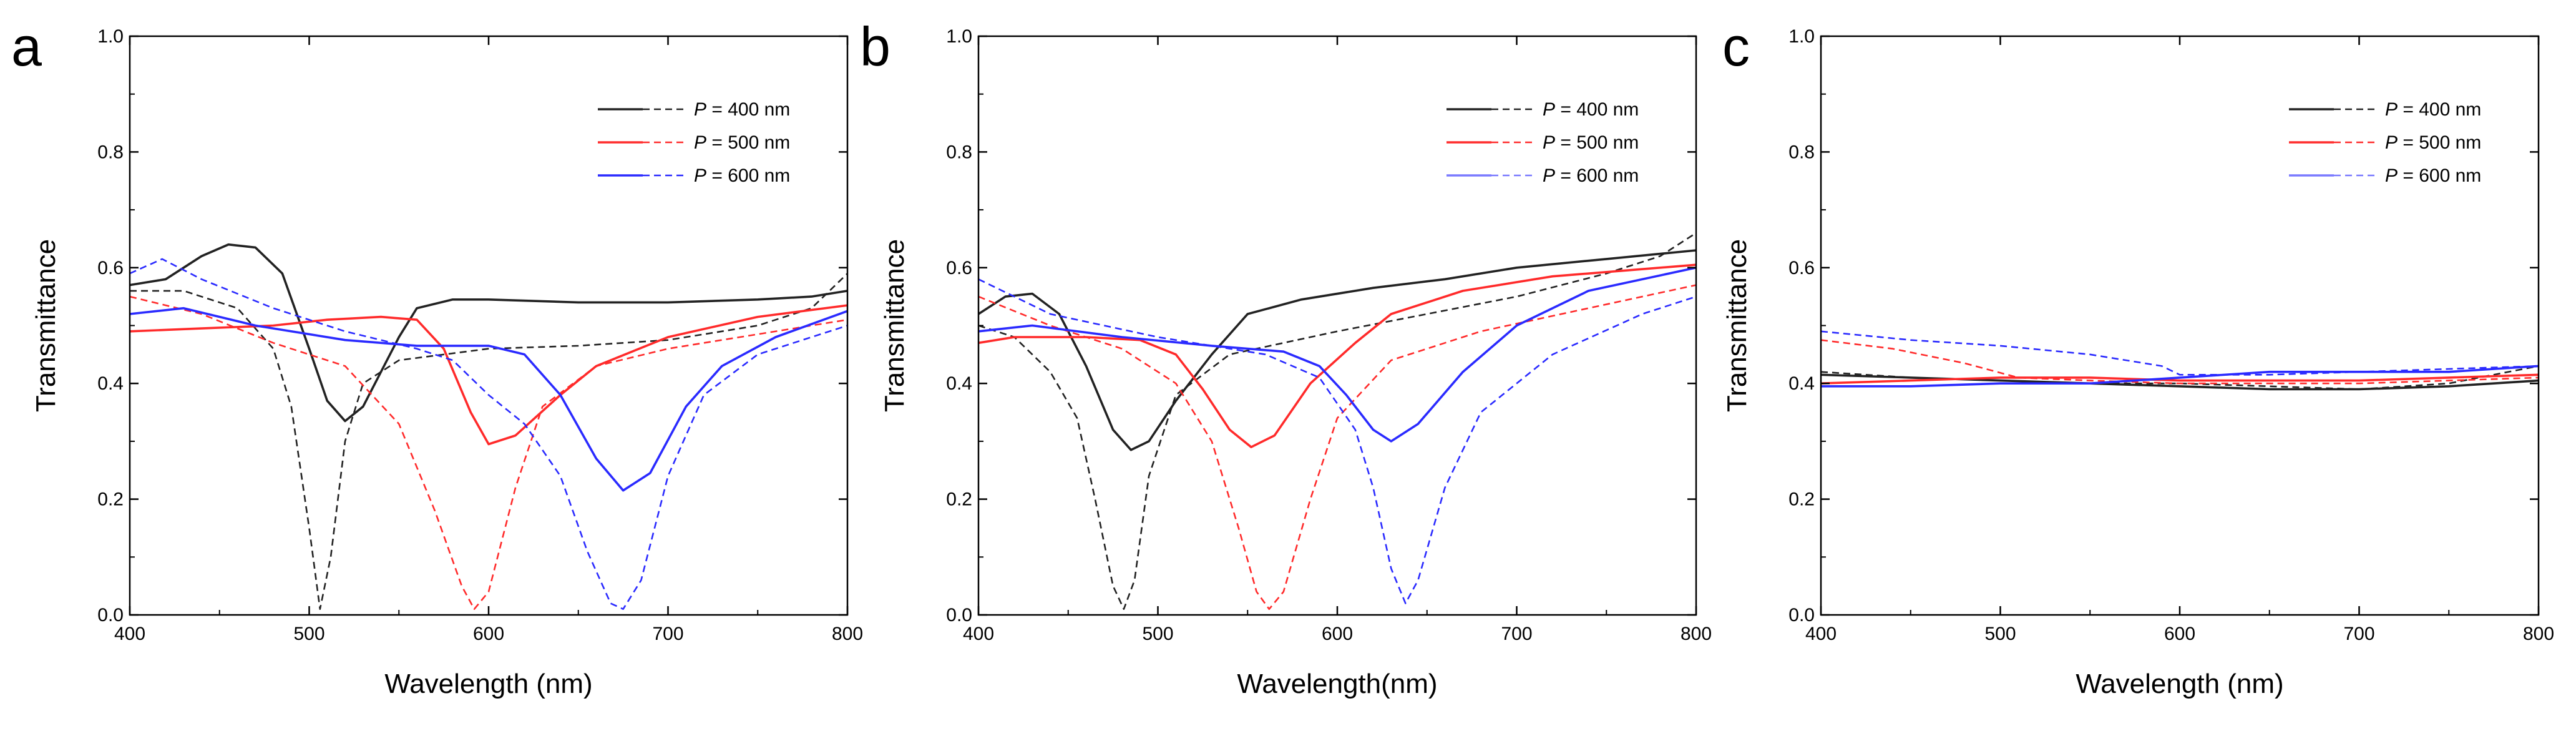 The width and height of the screenshot is (2576, 731). Describe the element at coordinates (1736, 46) in the screenshot. I see `panel-letter: c` at that location.